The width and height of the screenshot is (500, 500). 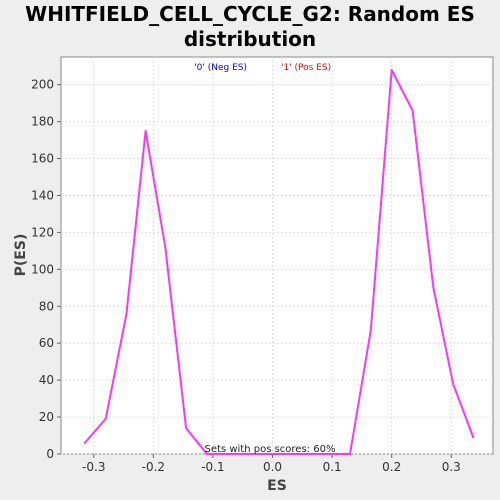 What do you see at coordinates (391, 467) in the screenshot?
I see `x-tick-label: 0.2` at bounding box center [391, 467].